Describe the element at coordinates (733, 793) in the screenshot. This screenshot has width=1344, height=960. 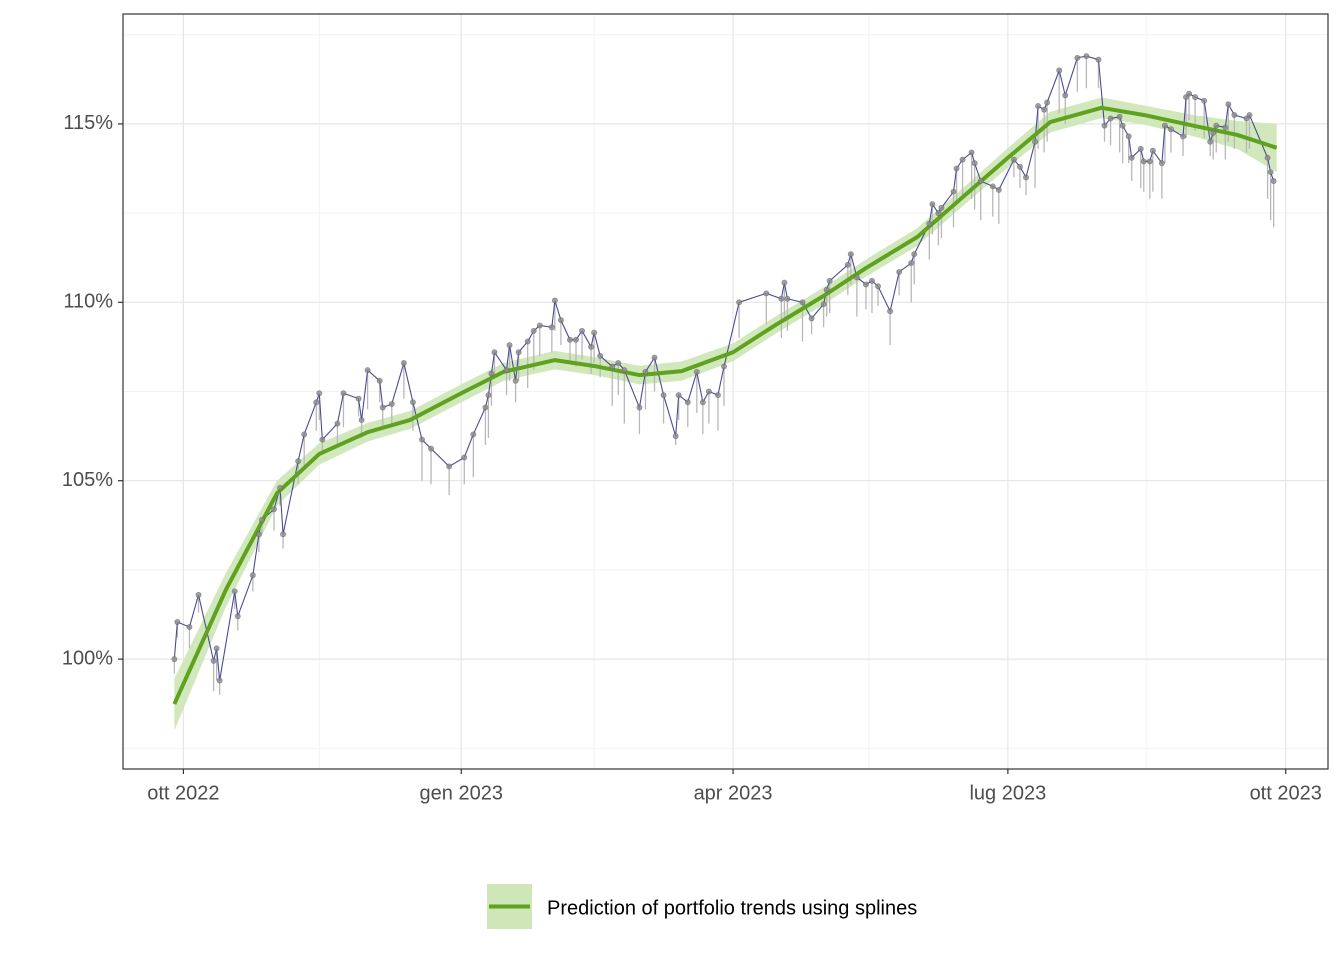
I see `x-tick-label: apr 2023` at that location.